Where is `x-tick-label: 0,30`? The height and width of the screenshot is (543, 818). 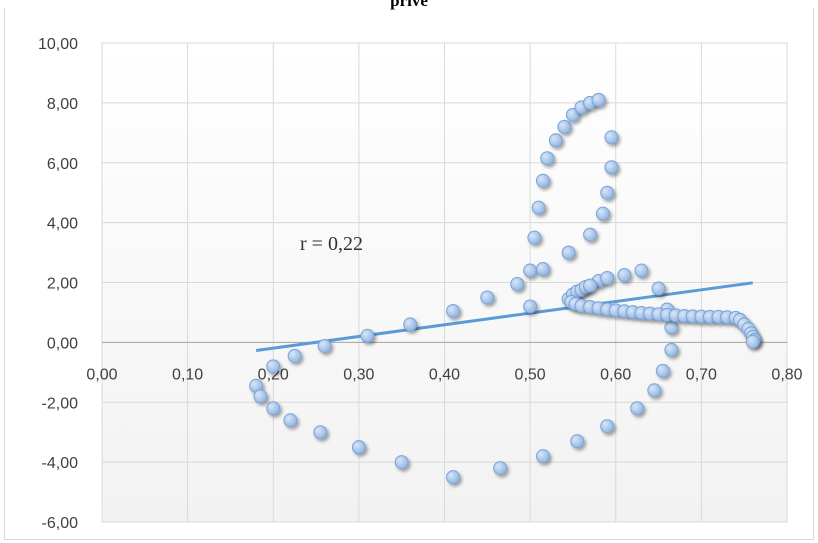
x-tick-label: 0,30 is located at coordinates (358, 374).